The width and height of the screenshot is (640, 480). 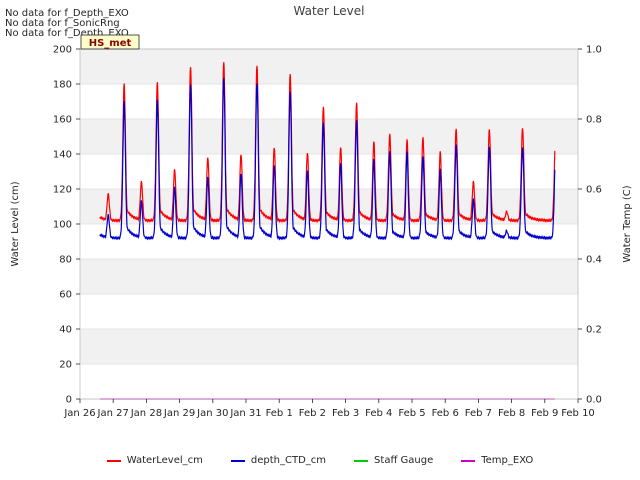 I want to click on x-tick-label: Jan 29, so click(x=179, y=413).